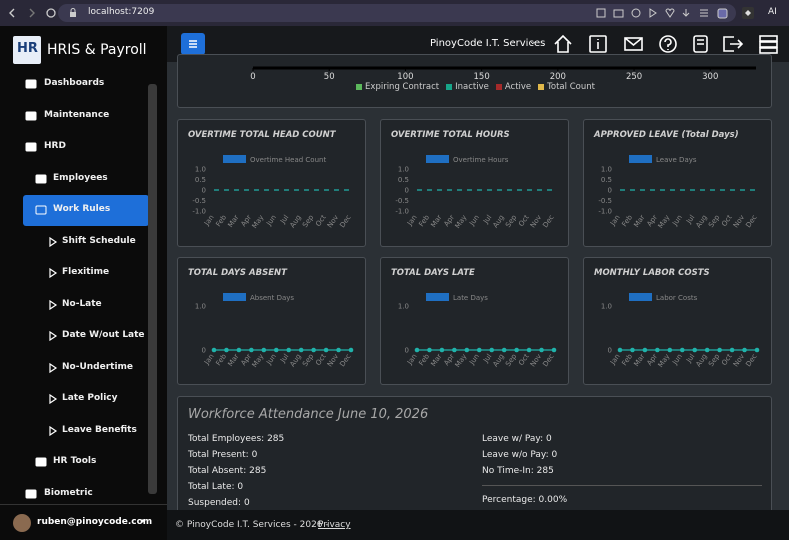 This screenshot has width=789, height=540. I want to click on chart-title: TOTAL DAYS LATE, so click(433, 273).